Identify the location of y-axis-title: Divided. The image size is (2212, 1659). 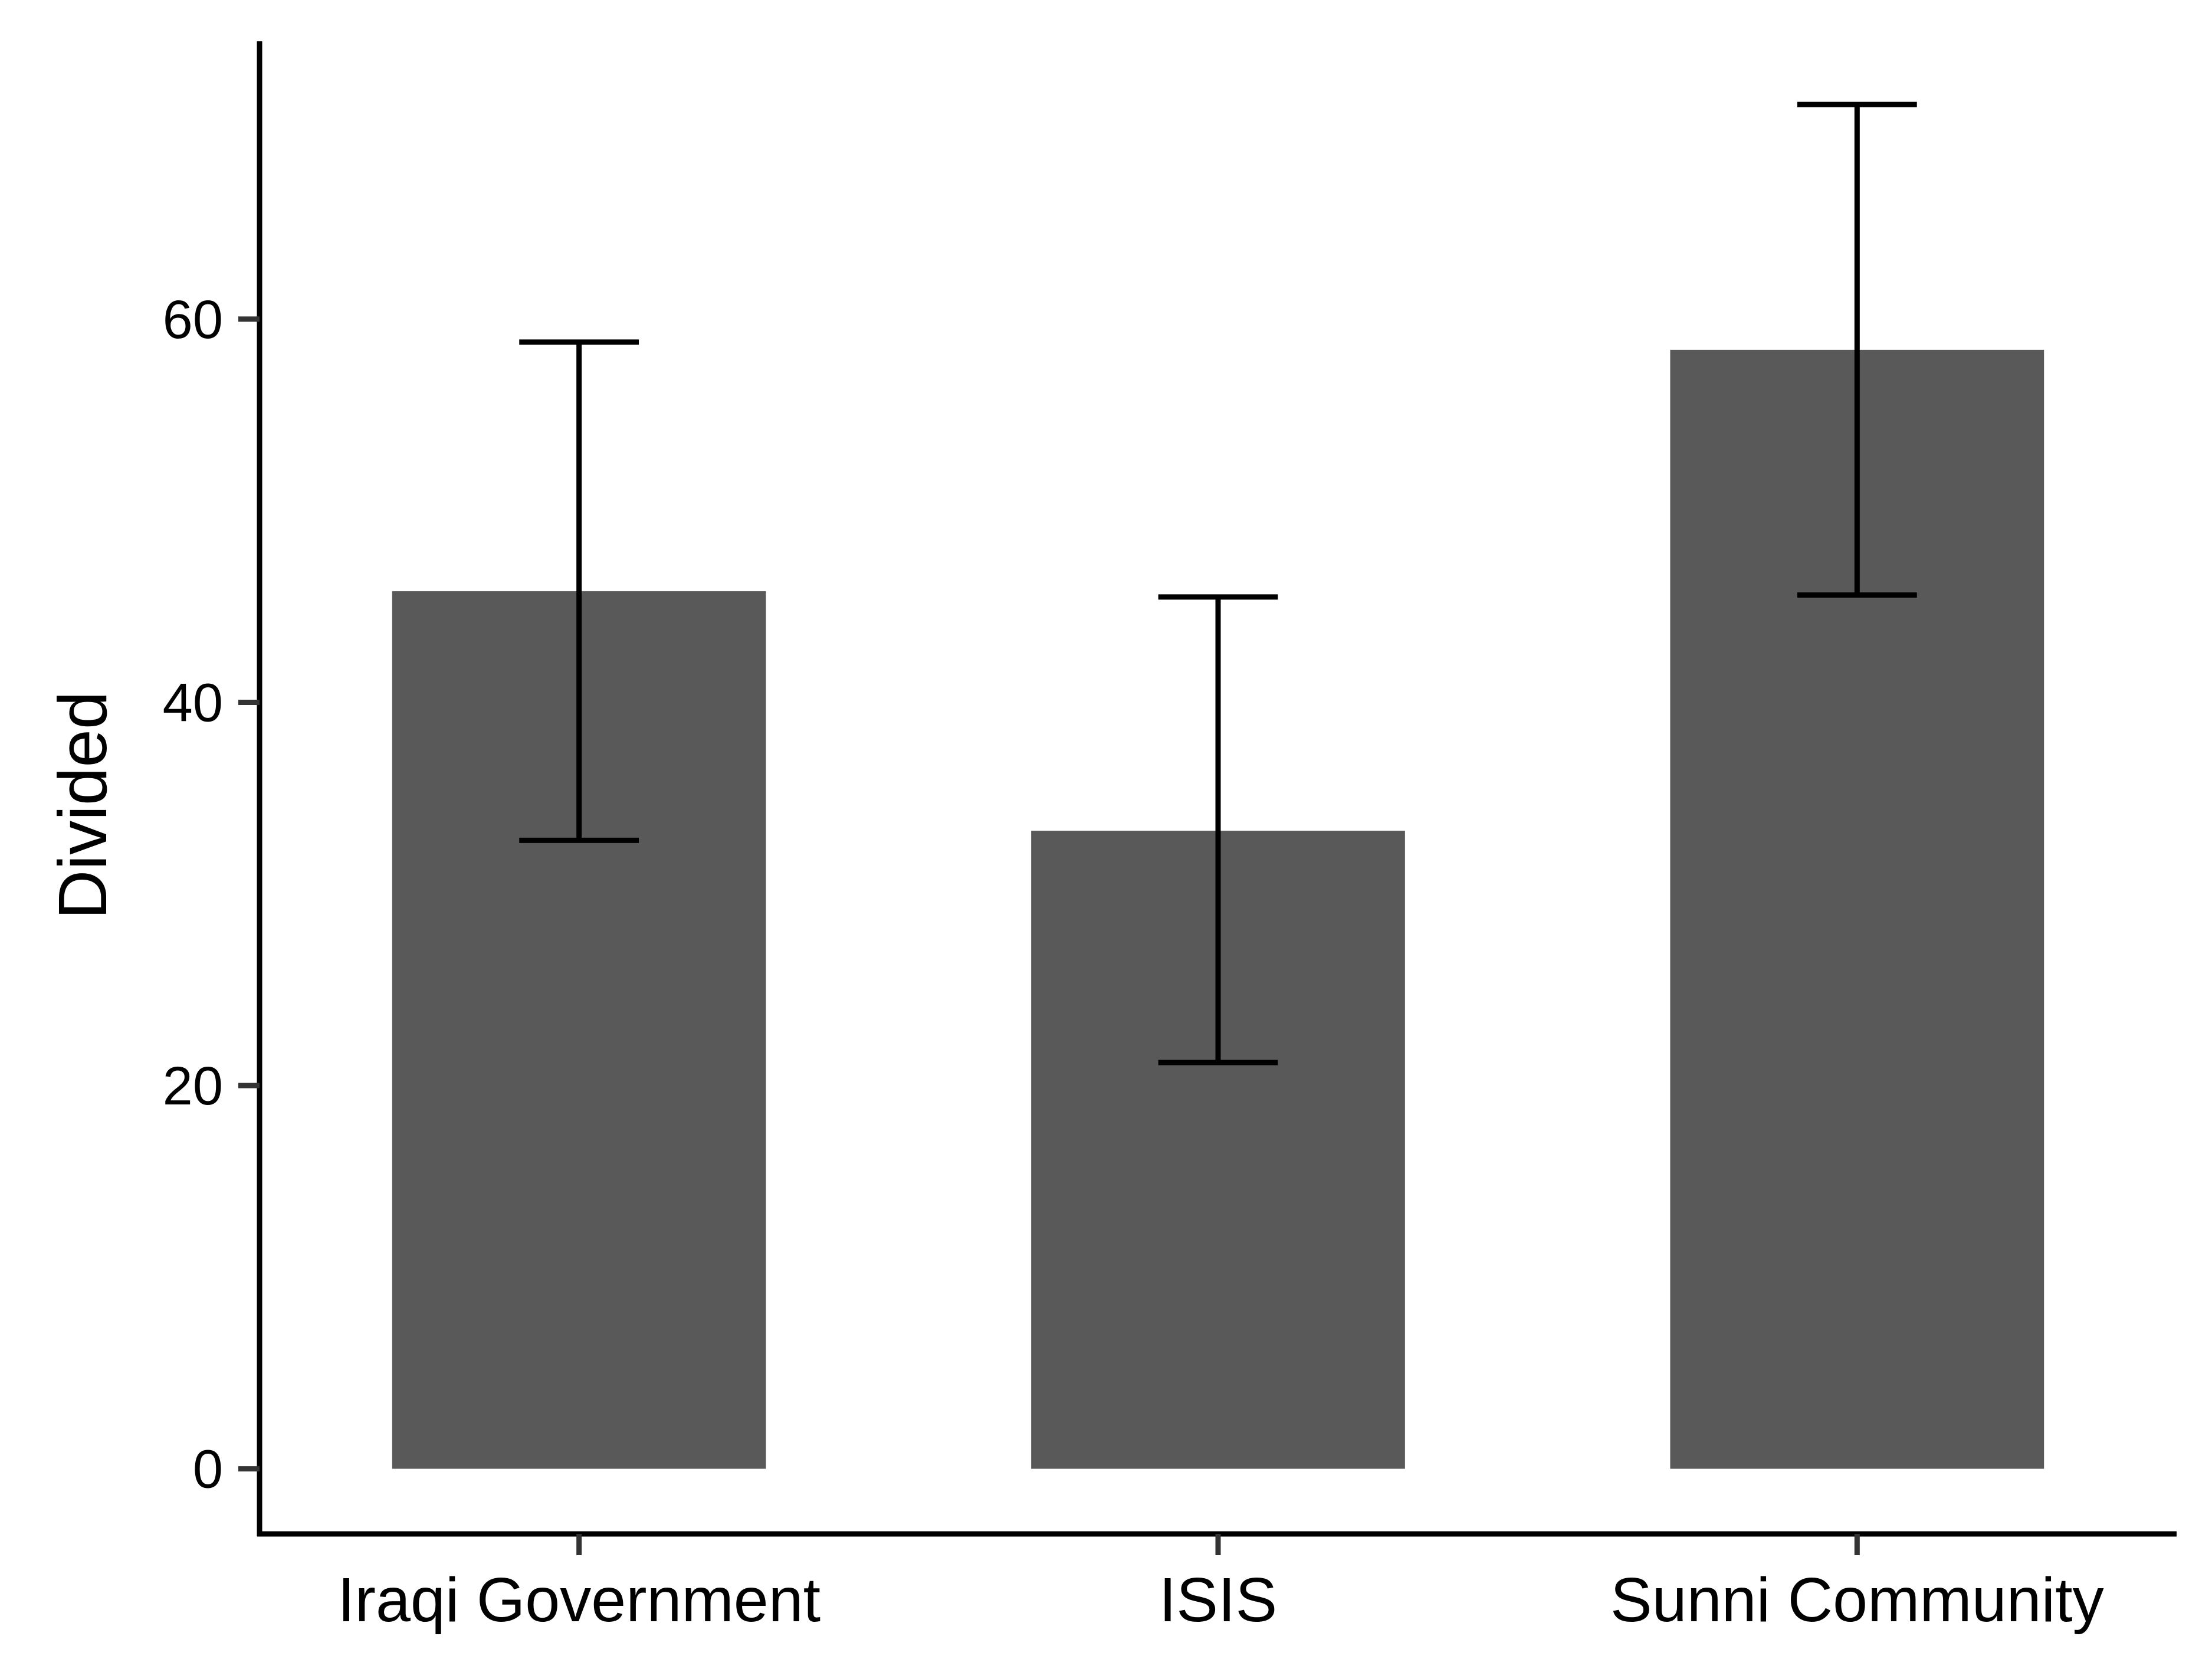
(82, 805).